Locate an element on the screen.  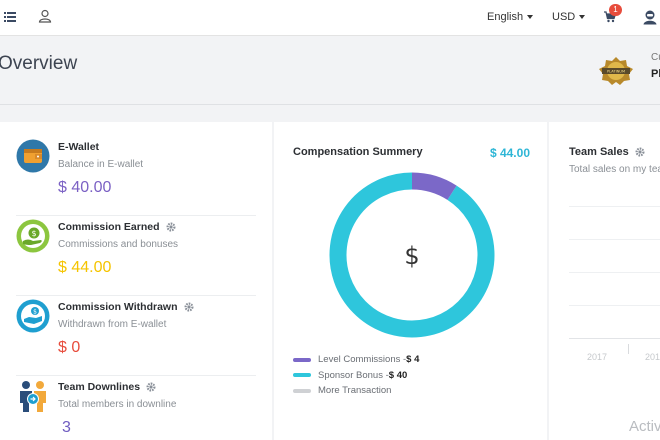
currency-label: USD is located at coordinates (564, 17).